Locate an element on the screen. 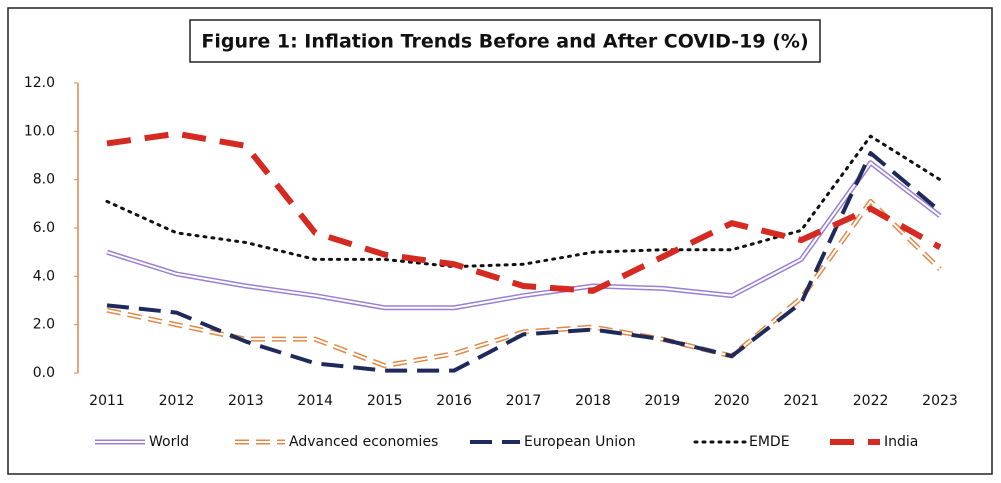 This screenshot has width=1001, height=483. x-tick-label: 2022 is located at coordinates (871, 401).